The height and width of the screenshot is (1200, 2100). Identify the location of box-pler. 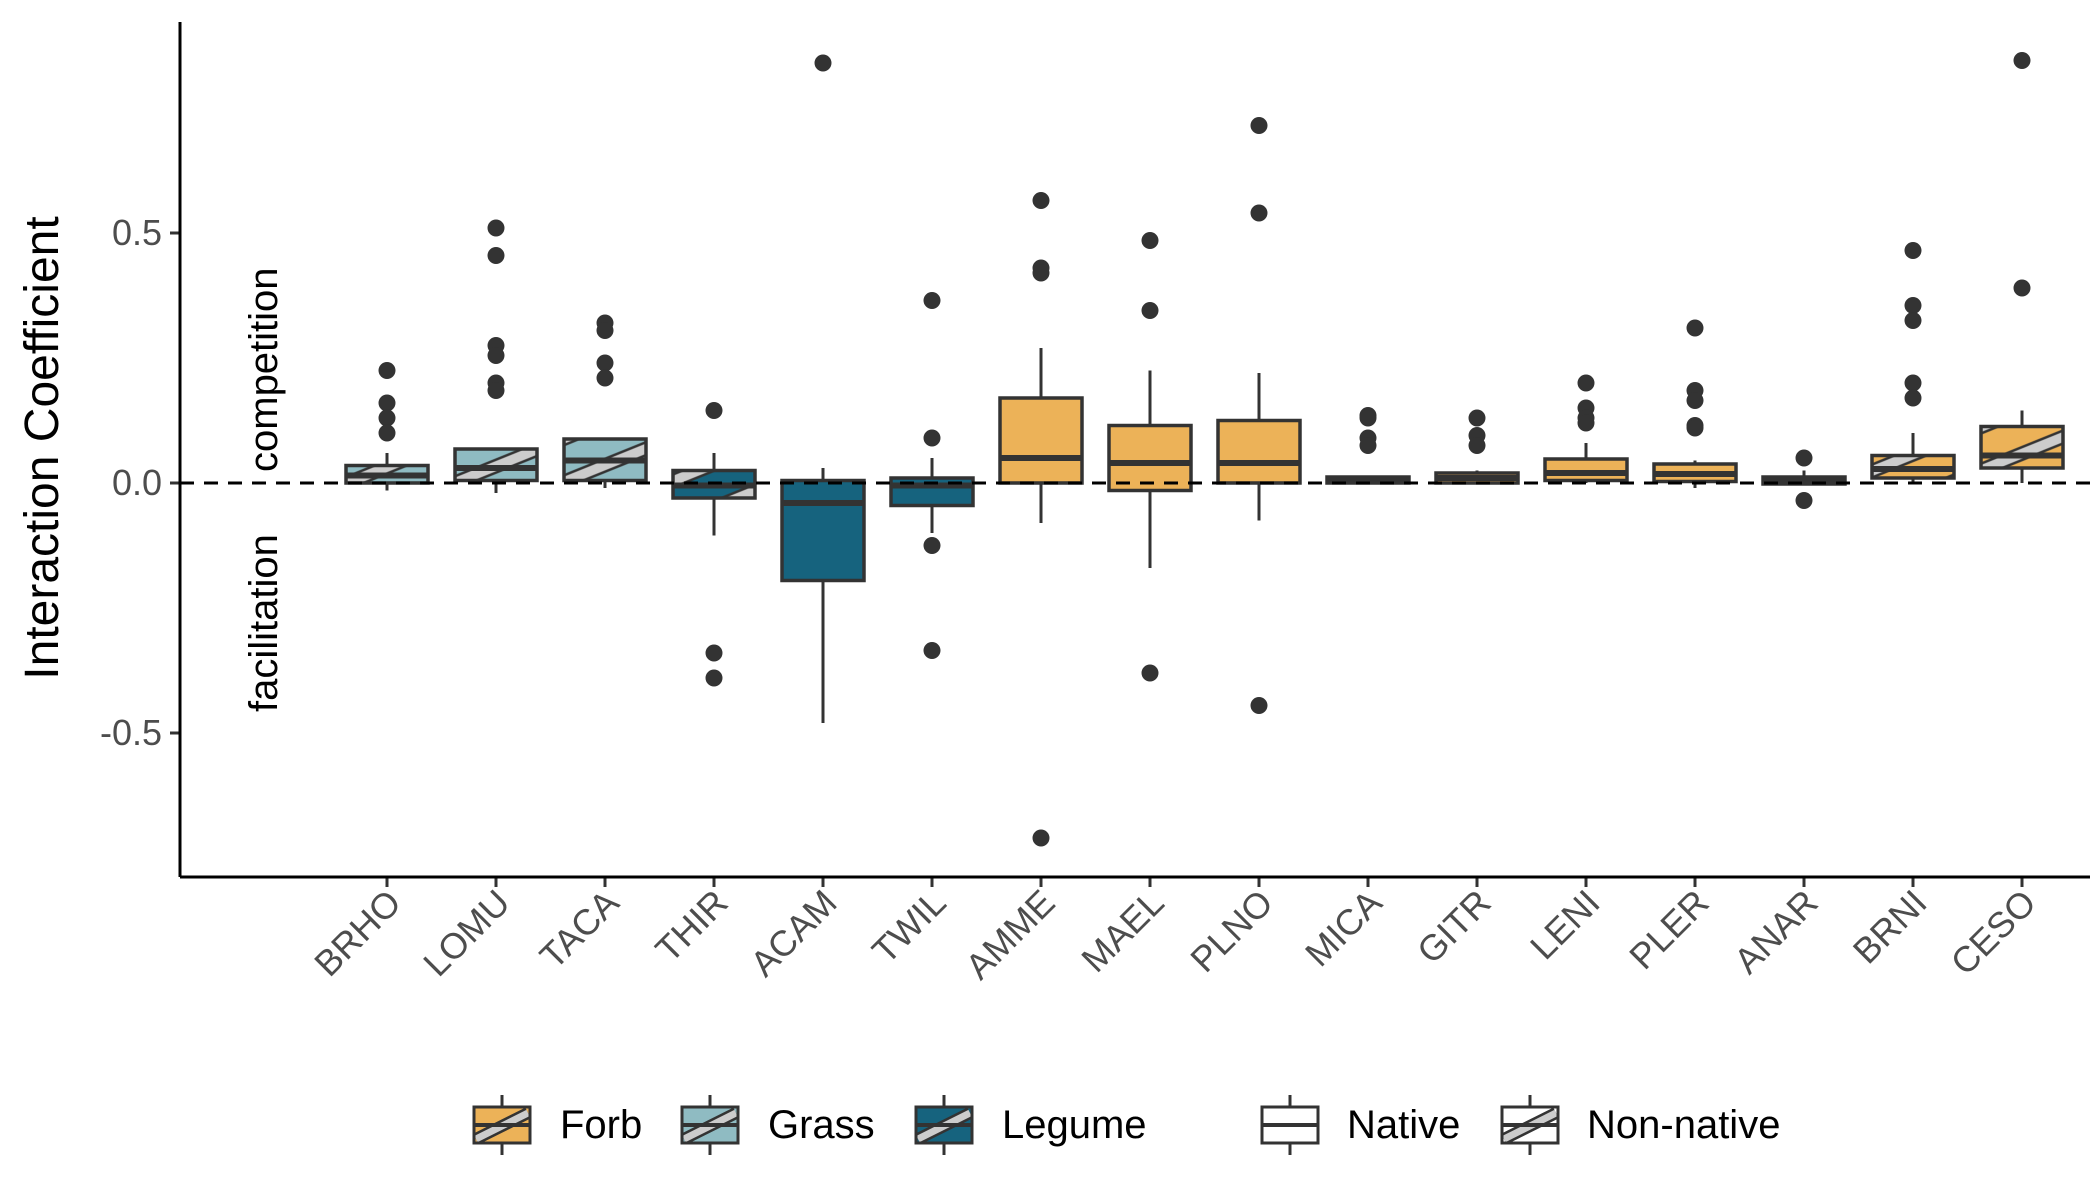
(1695, 403).